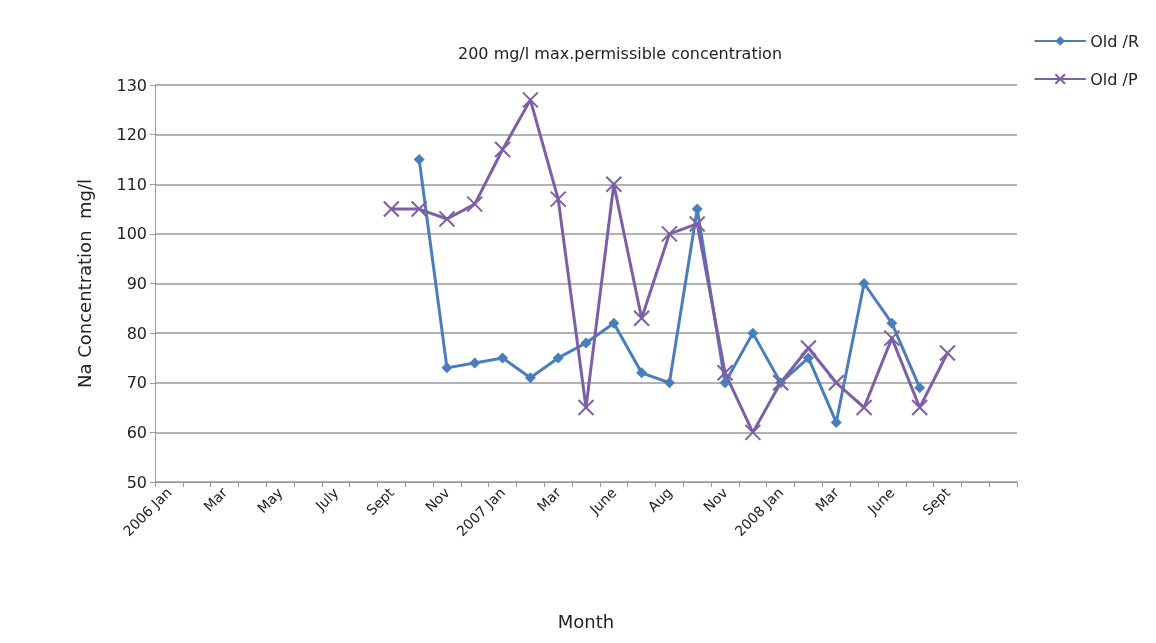 Image resolution: width=1156 pixels, height=643 pixels. What do you see at coordinates (586, 621) in the screenshot?
I see `x-axis-title: Month` at bounding box center [586, 621].